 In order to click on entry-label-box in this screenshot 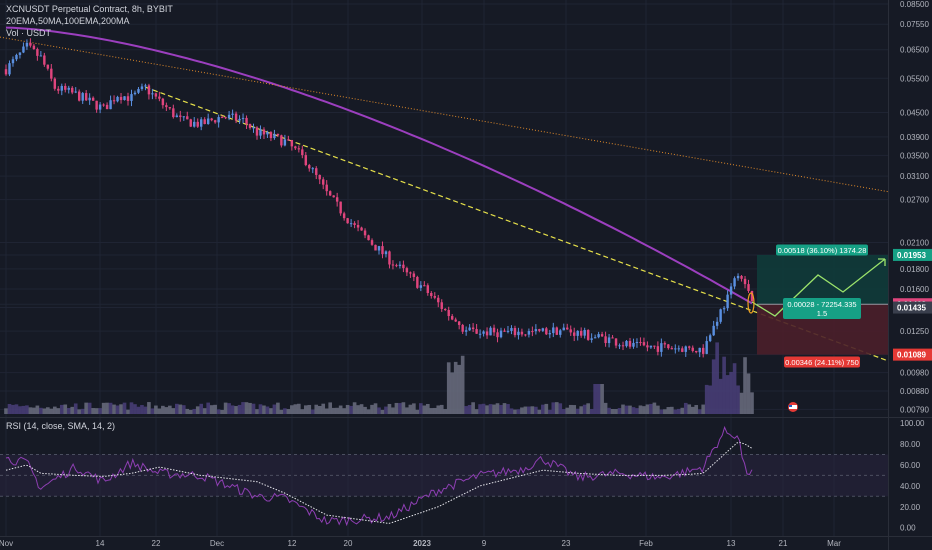, I will do `click(822, 308)`.